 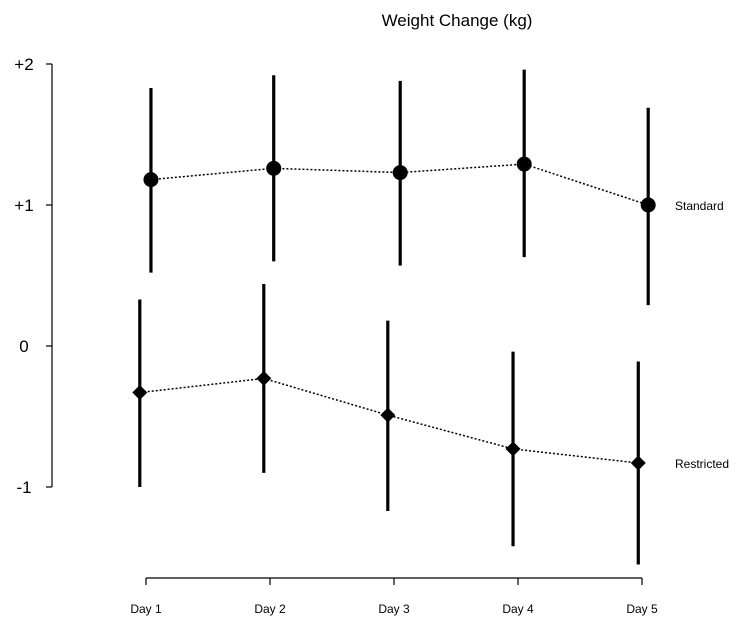 I want to click on x-tick-label: Day 5, so click(x=642, y=609).